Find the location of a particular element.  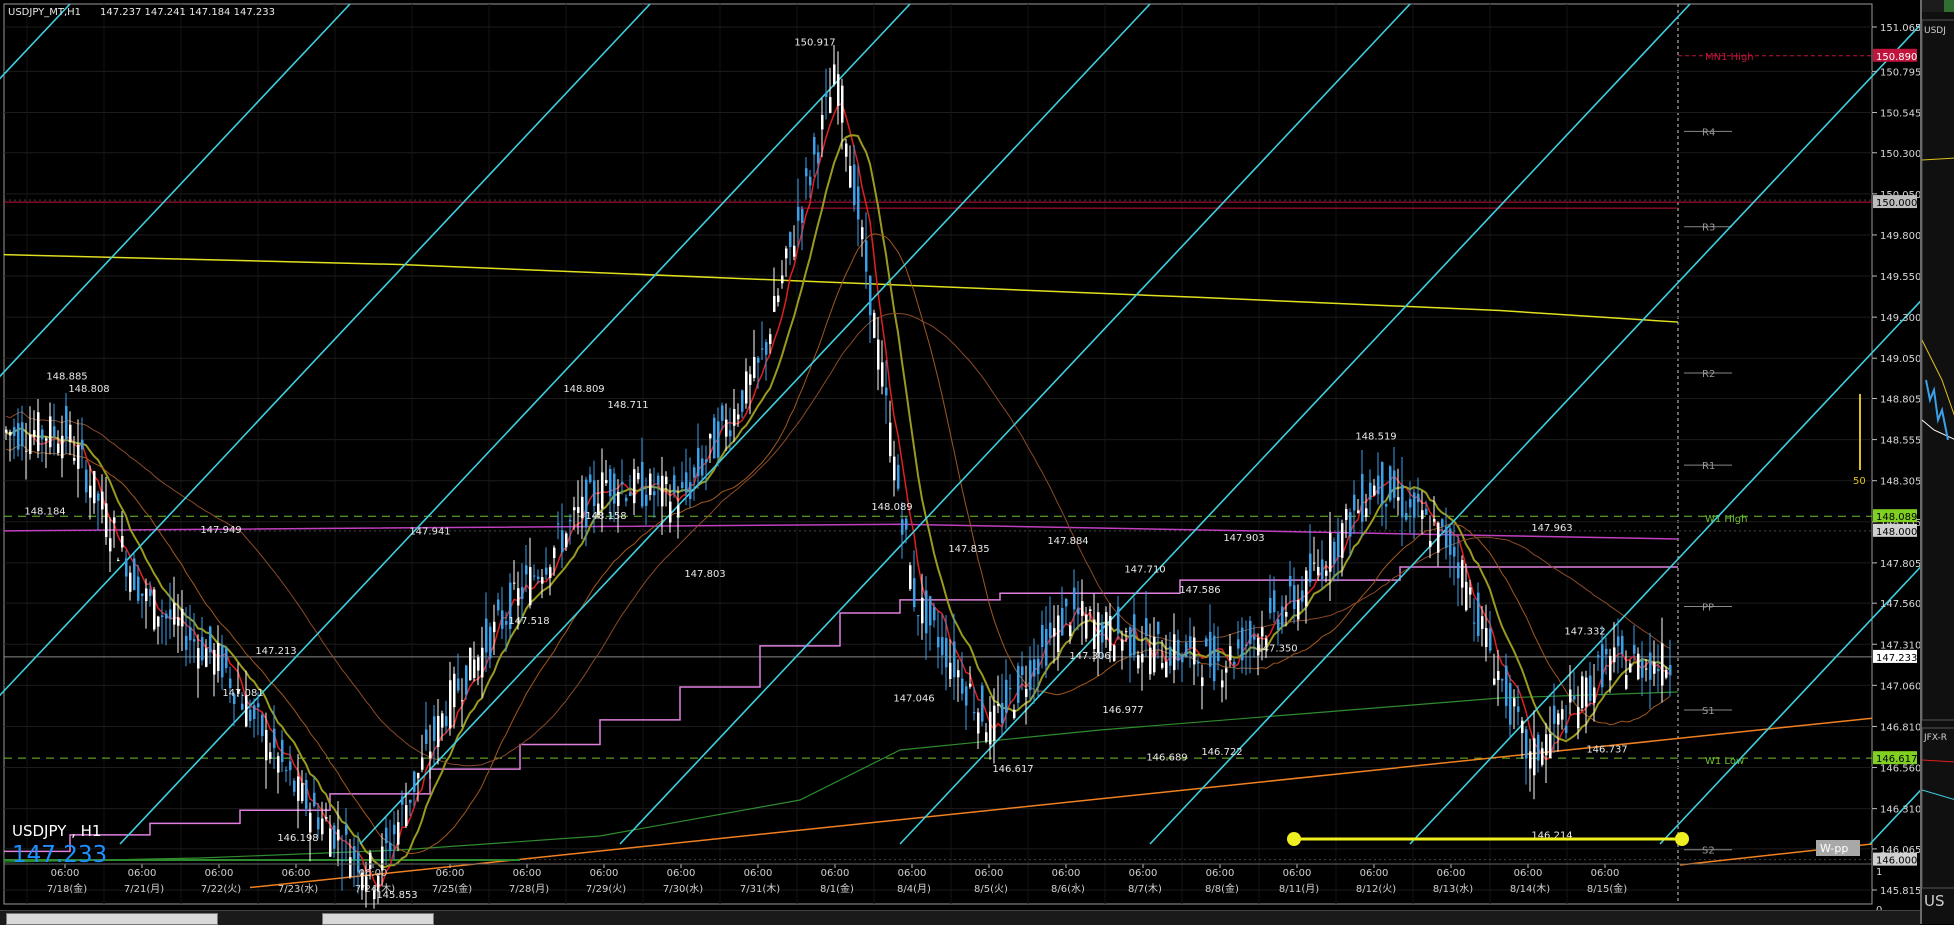

level-label: R3 is located at coordinates (1708, 228).